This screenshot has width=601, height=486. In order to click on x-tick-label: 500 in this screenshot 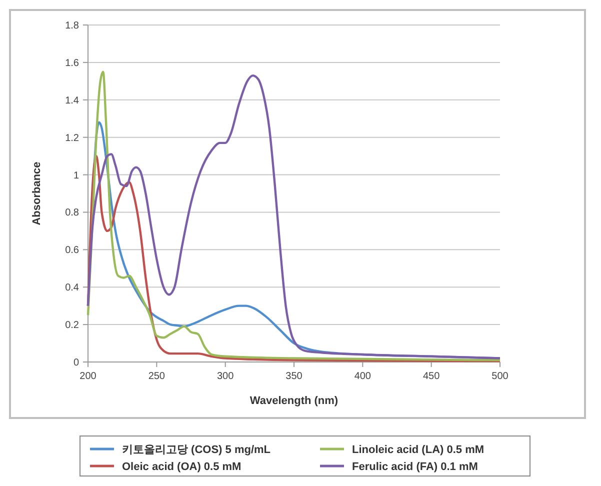, I will do `click(500, 376)`.